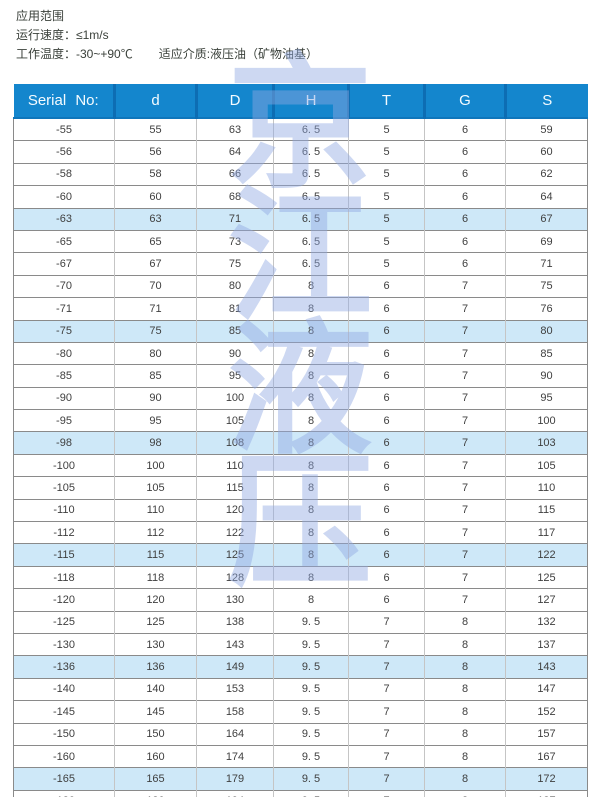  What do you see at coordinates (300, 174) in the screenshot?
I see `table-row: -58 58 66 6. 5 5 6 62` at bounding box center [300, 174].